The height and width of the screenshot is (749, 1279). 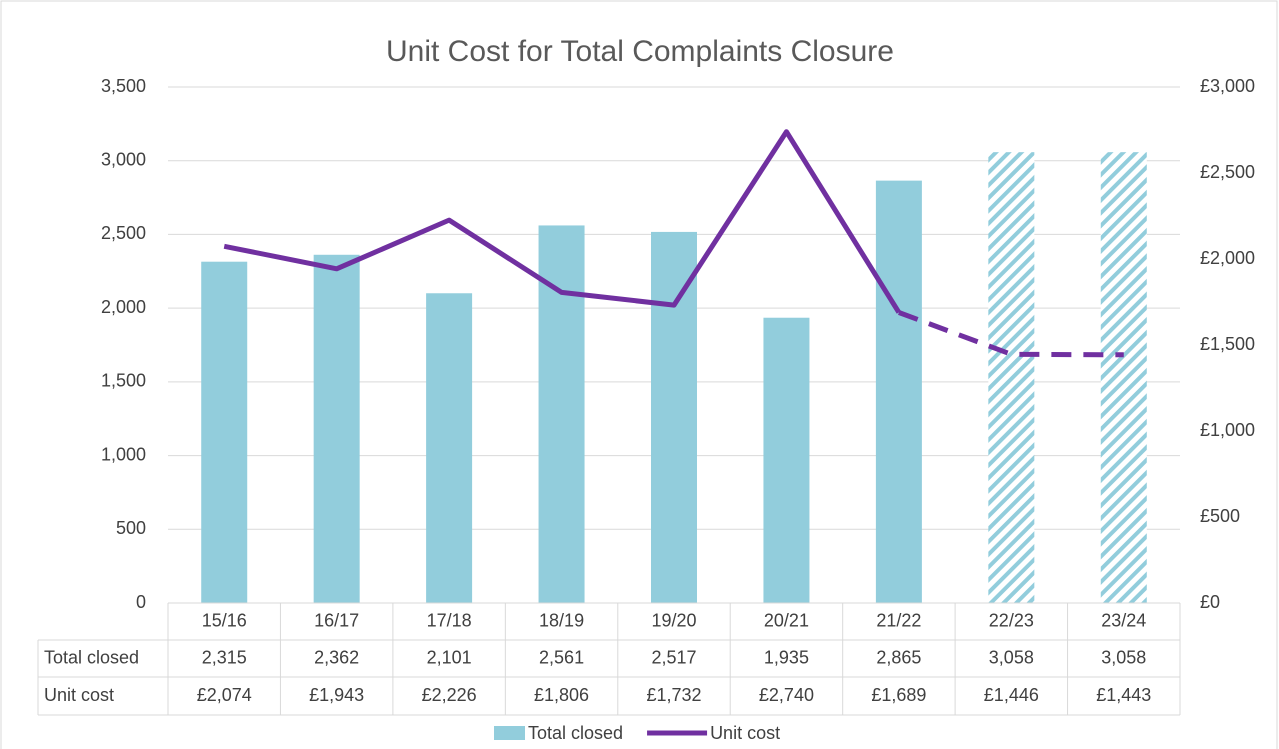 I want to click on table-cell: £1,732, so click(x=673, y=695).